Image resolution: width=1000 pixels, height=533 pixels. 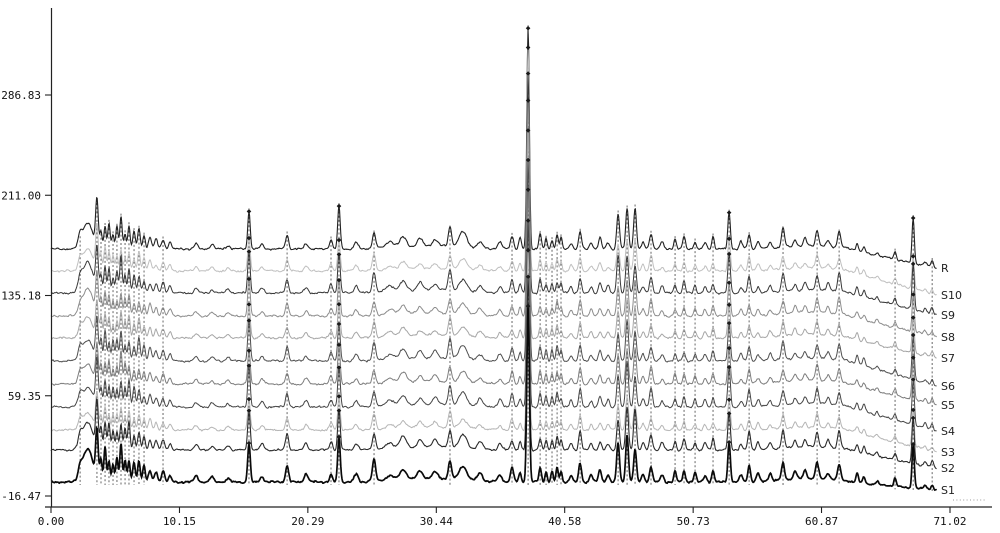 What do you see at coordinates (21, 296) in the screenshot?
I see `y-tick-label: 135.18` at bounding box center [21, 296].